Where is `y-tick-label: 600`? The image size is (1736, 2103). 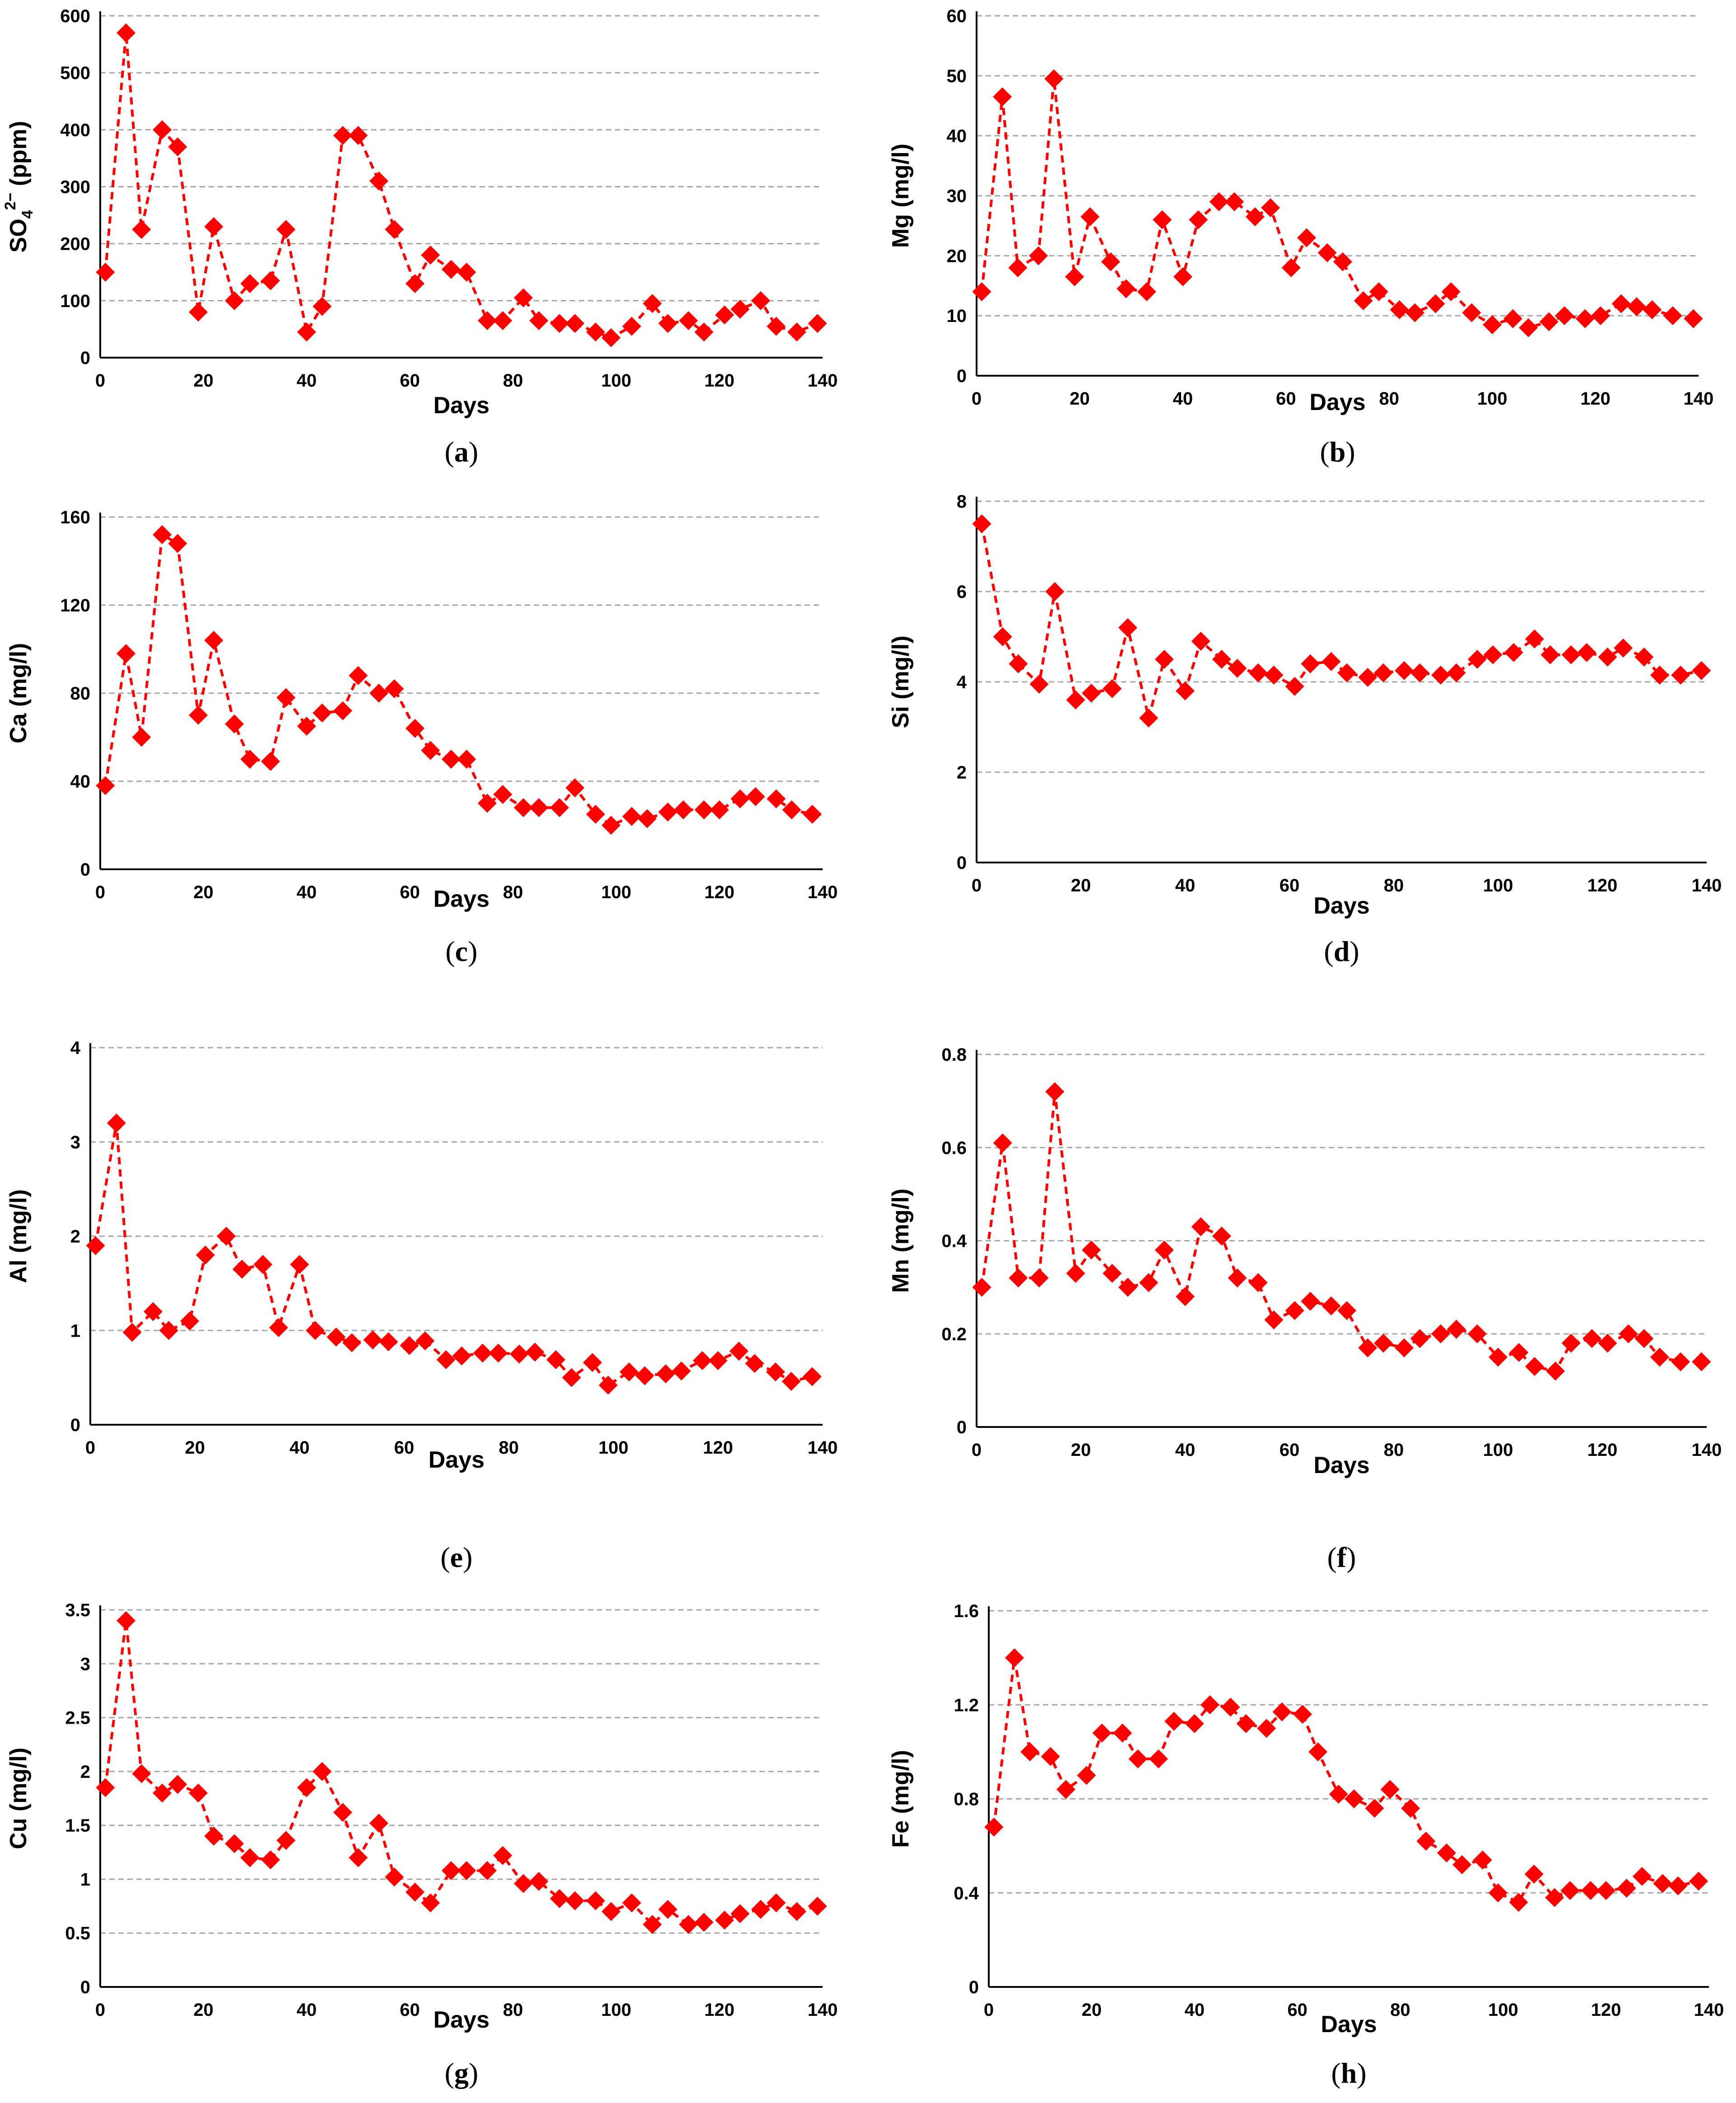 y-tick-label: 600 is located at coordinates (75, 16).